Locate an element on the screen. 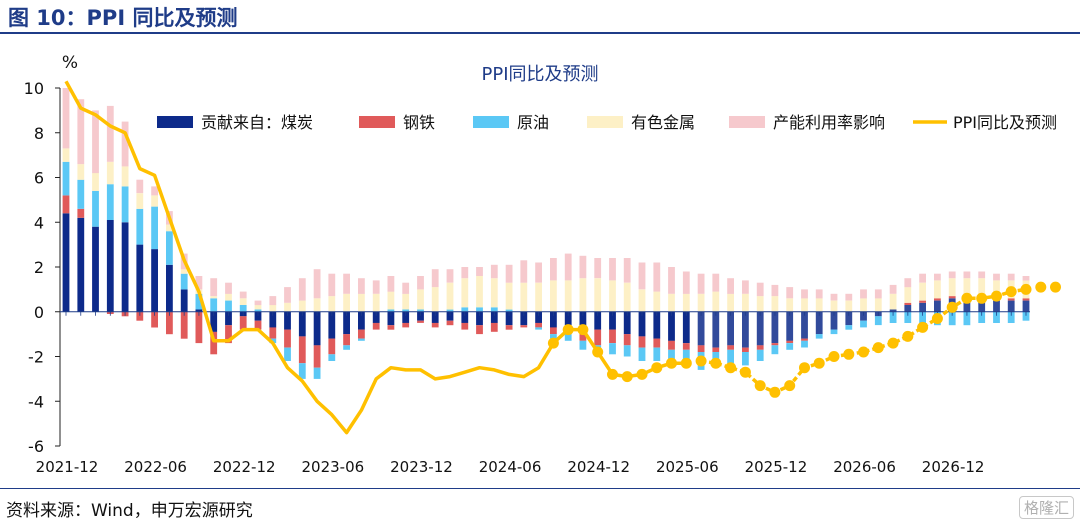 This screenshot has width=1080, height=523. y-tick-label: 4 is located at coordinates (39, 222).